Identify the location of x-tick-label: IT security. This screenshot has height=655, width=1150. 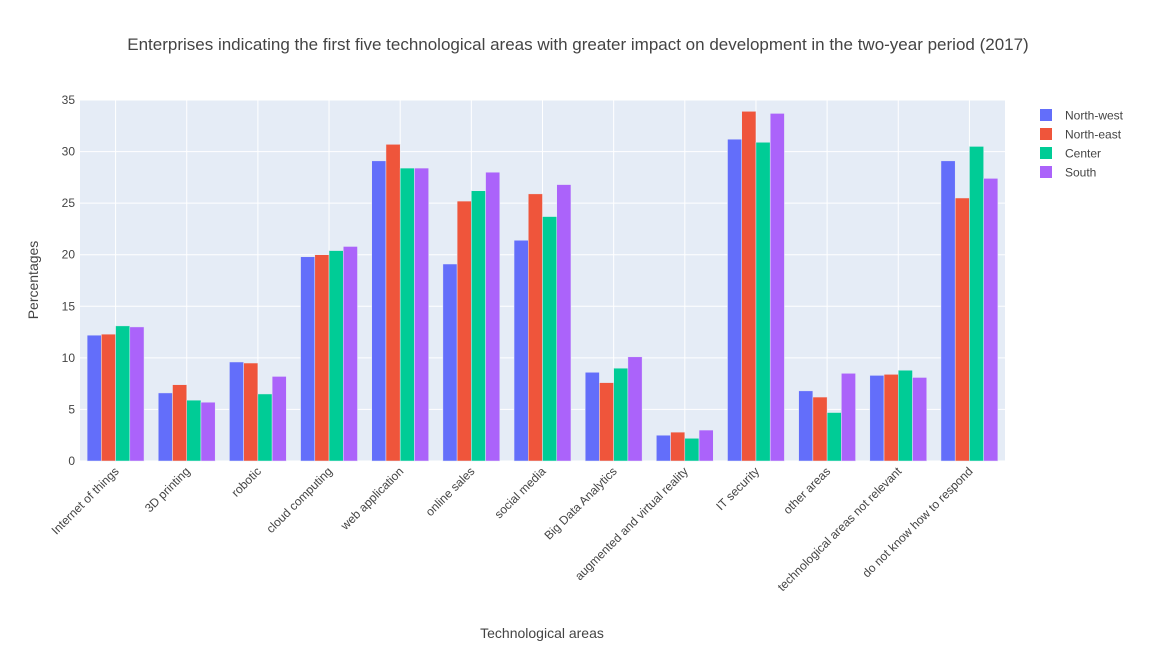
(737, 488).